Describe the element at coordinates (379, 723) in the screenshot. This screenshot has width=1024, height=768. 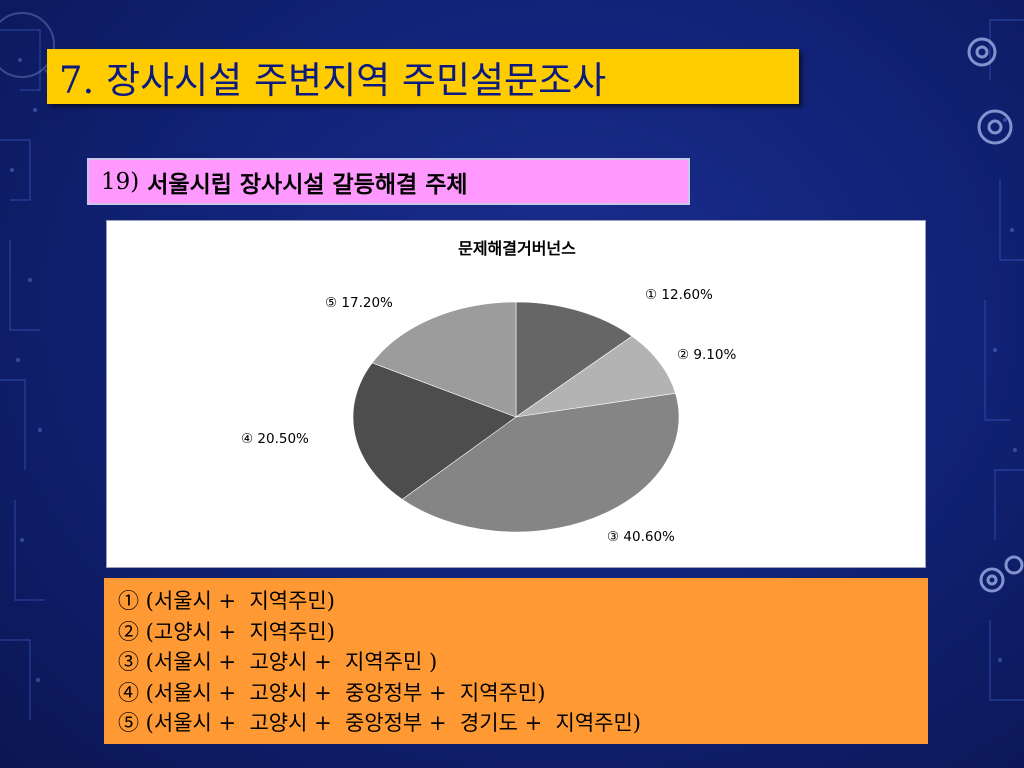
I see `legend-line-5: ⑤ (서울시 + 고양시 + 중앙정부 + 경기도 + 지역주민)` at that location.